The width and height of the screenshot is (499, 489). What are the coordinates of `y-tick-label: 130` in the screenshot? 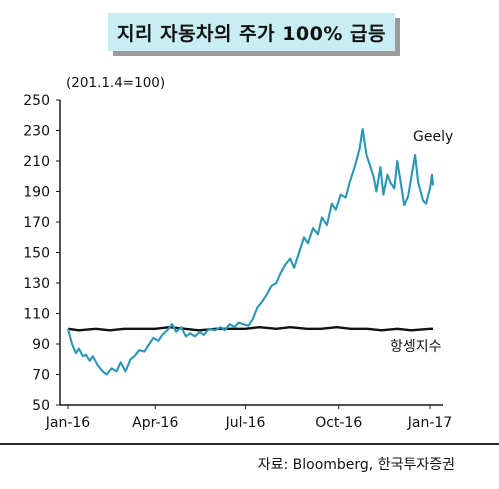 It's located at (36, 284).